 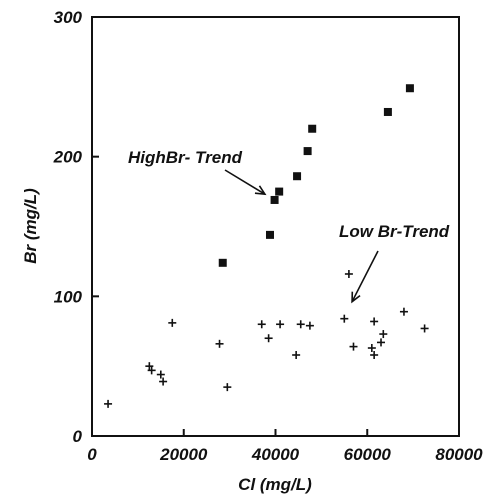 What do you see at coordinates (368, 454) in the screenshot?
I see `x-tick-label: 60000` at bounding box center [368, 454].